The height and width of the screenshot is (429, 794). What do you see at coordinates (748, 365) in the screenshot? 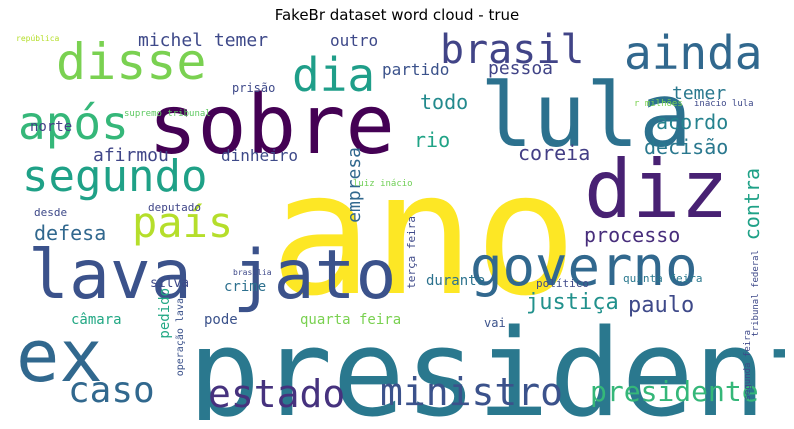
I see `word-segunda-feira: segunda feira` at bounding box center [748, 365].